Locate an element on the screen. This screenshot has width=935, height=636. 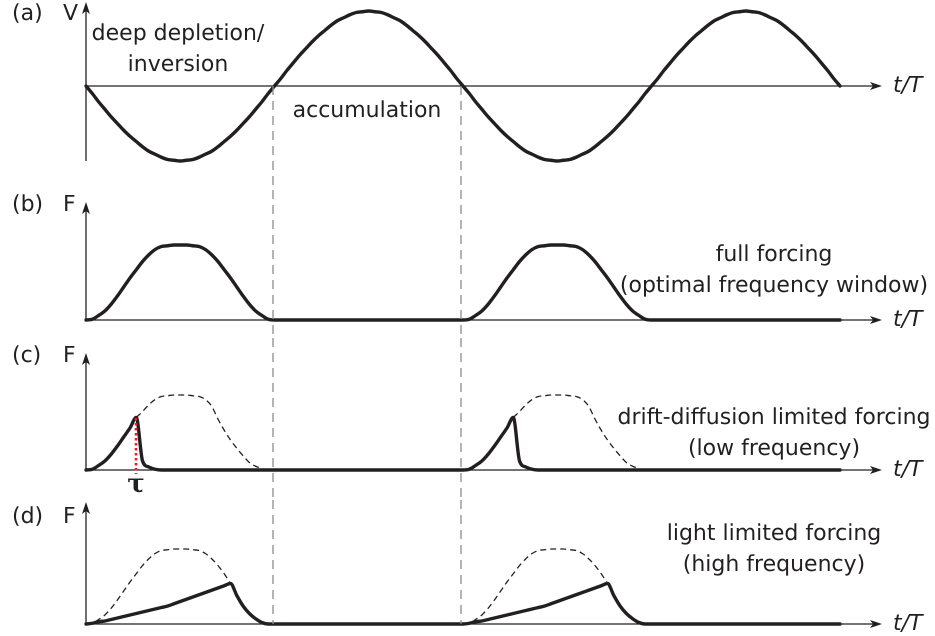
chart-title: (b) is located at coordinates (28, 205).